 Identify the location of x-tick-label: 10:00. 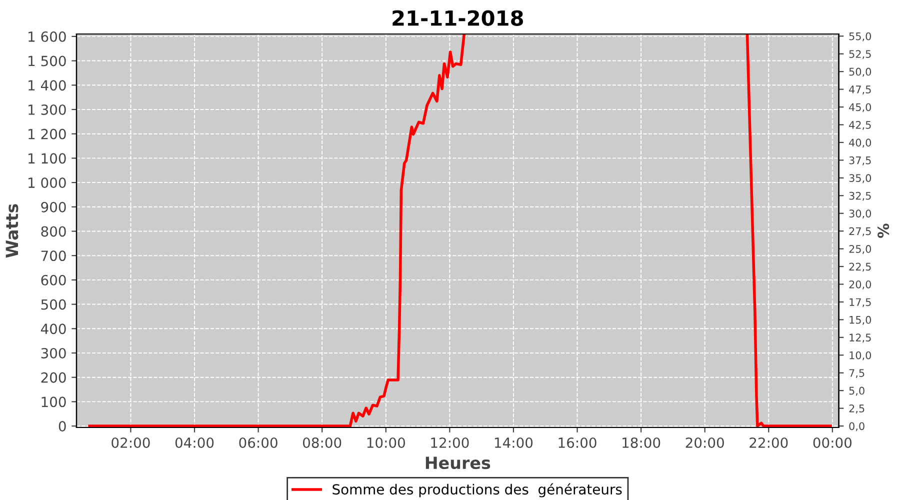
(386, 442).